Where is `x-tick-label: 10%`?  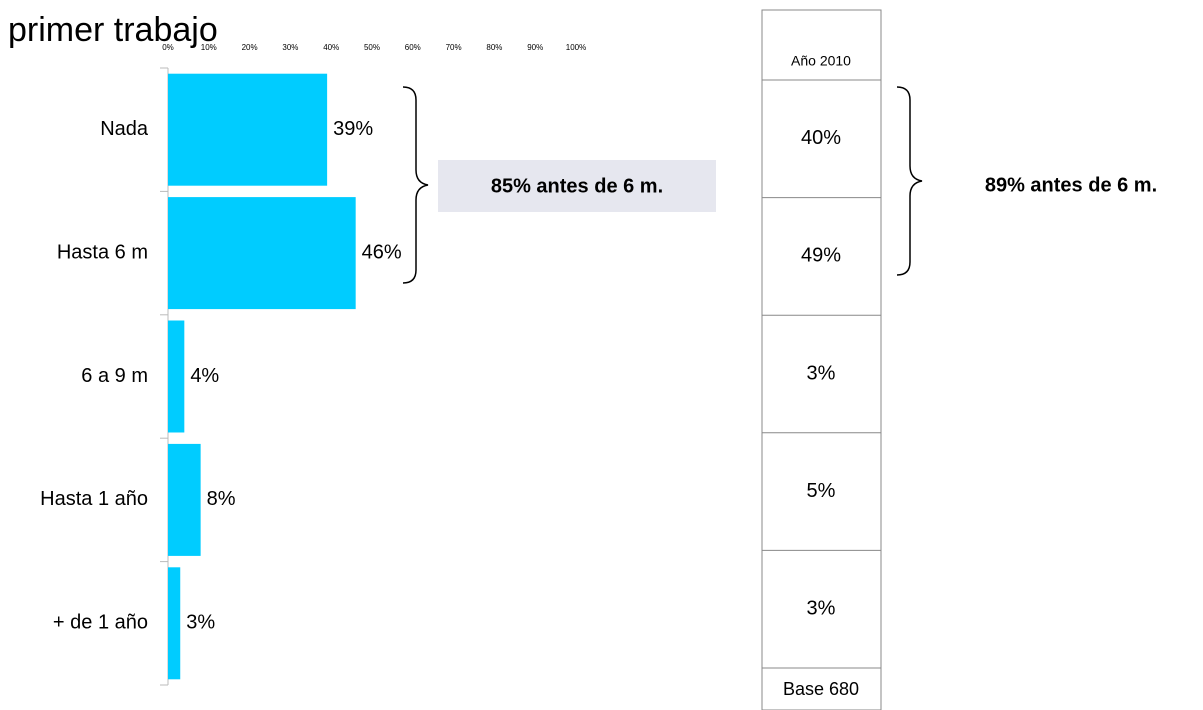 x-tick-label: 10% is located at coordinates (209, 47).